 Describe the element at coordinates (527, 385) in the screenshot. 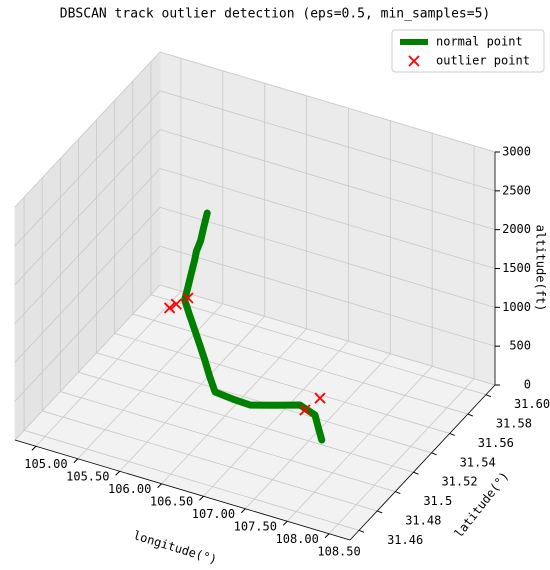

I see `z-tick-label: 0` at that location.